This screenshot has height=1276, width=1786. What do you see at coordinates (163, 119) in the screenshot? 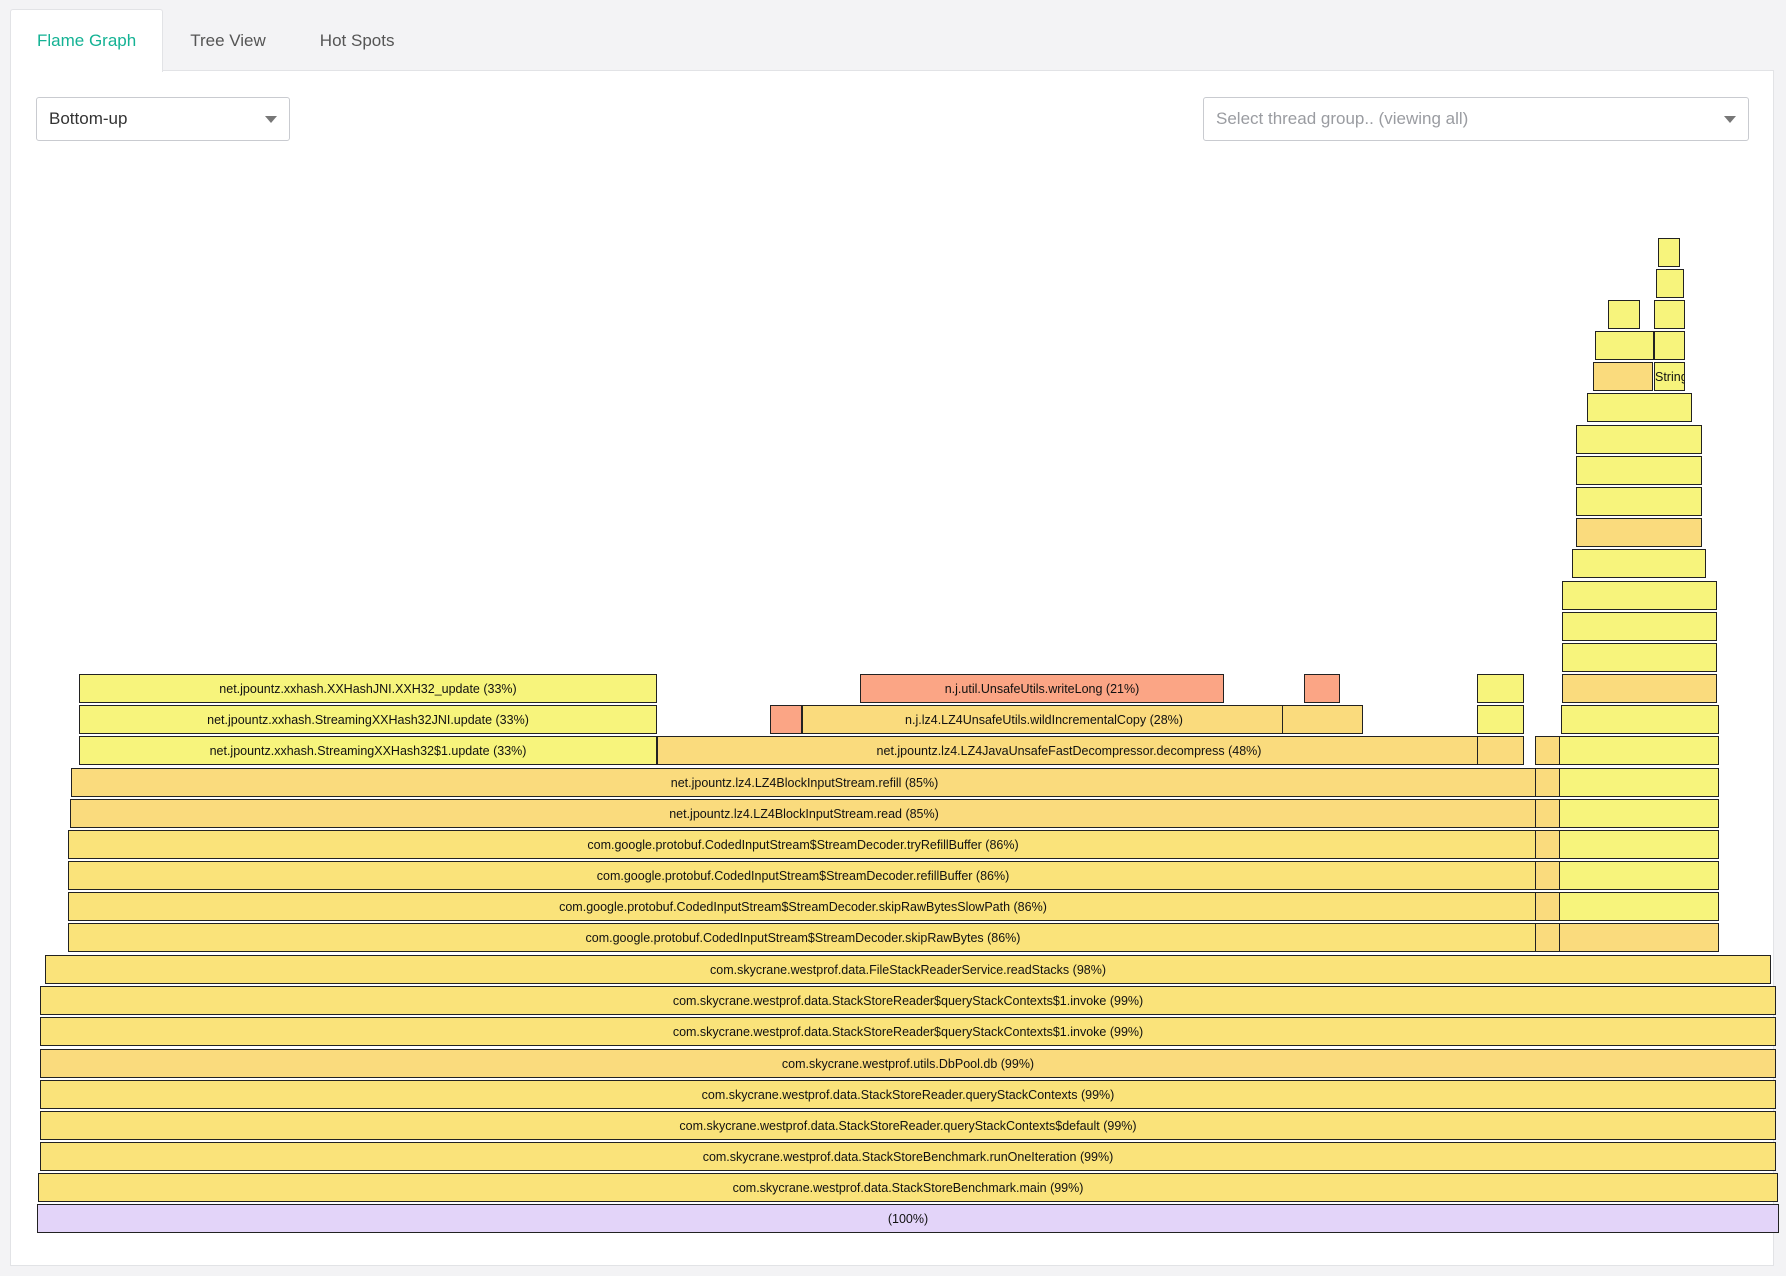
I see `mode-select: Bottom-up` at bounding box center [163, 119].